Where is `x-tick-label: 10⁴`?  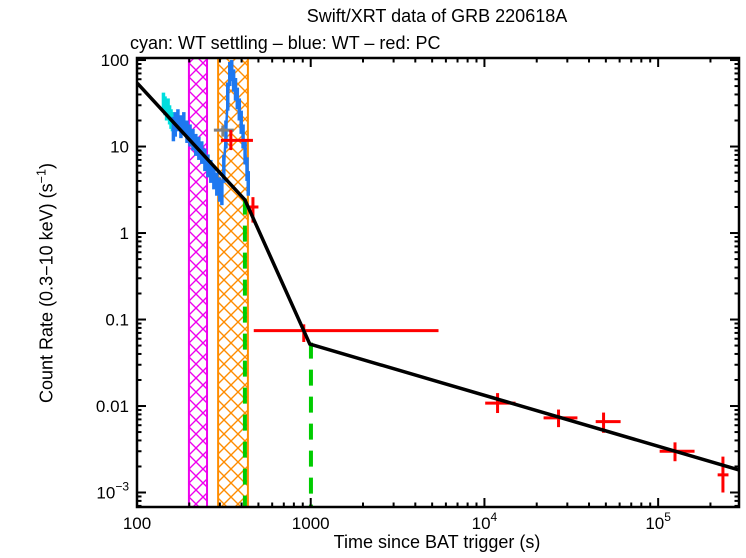
x-tick-label: 10⁴ is located at coordinates (485, 521).